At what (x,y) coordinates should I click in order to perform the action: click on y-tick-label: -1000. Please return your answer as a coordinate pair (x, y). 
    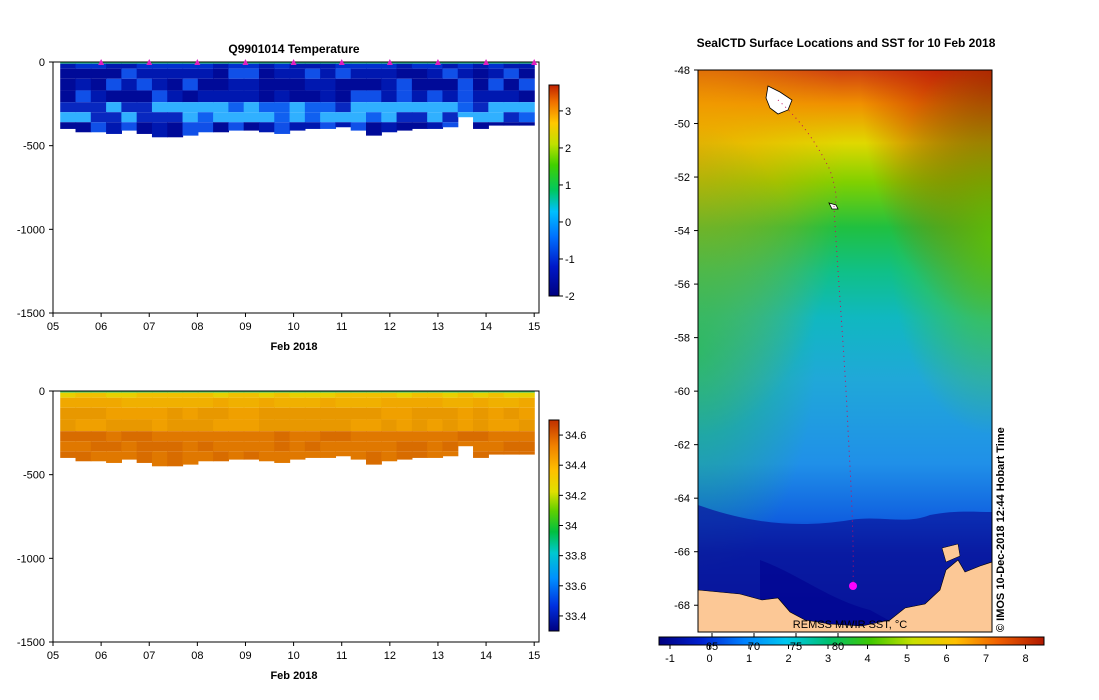
    Looking at the image, I should click on (31, 230).